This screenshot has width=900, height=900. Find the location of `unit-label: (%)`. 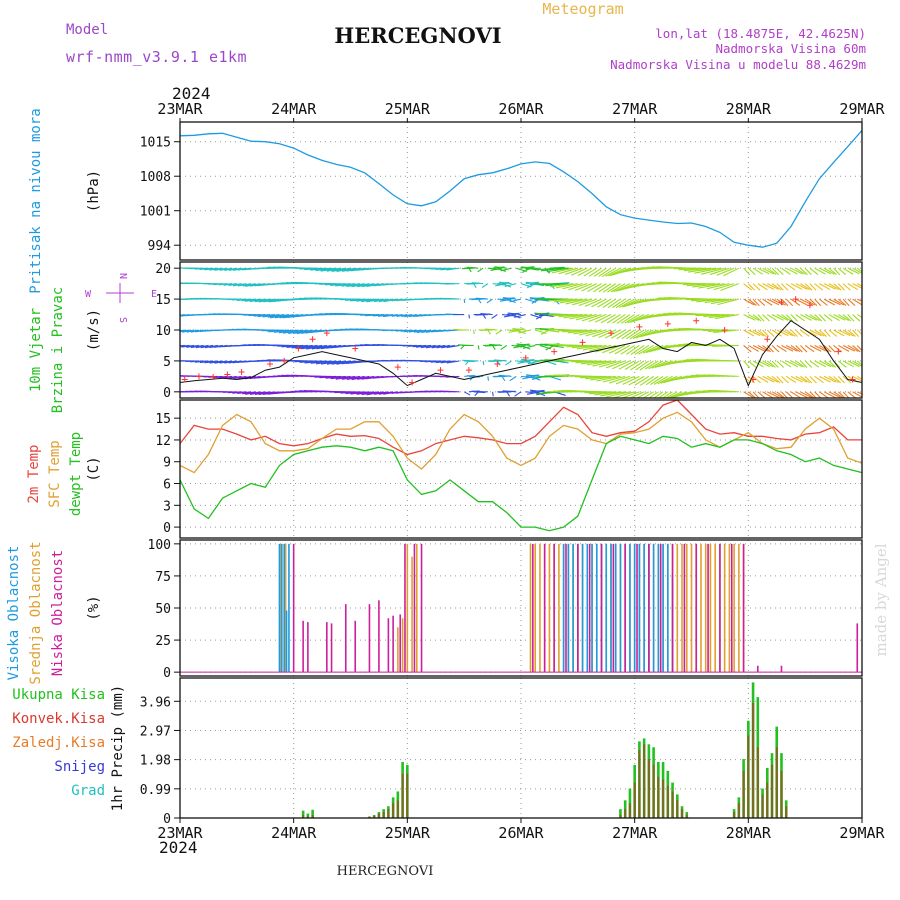

unit-label: (%) is located at coordinates (94, 607).